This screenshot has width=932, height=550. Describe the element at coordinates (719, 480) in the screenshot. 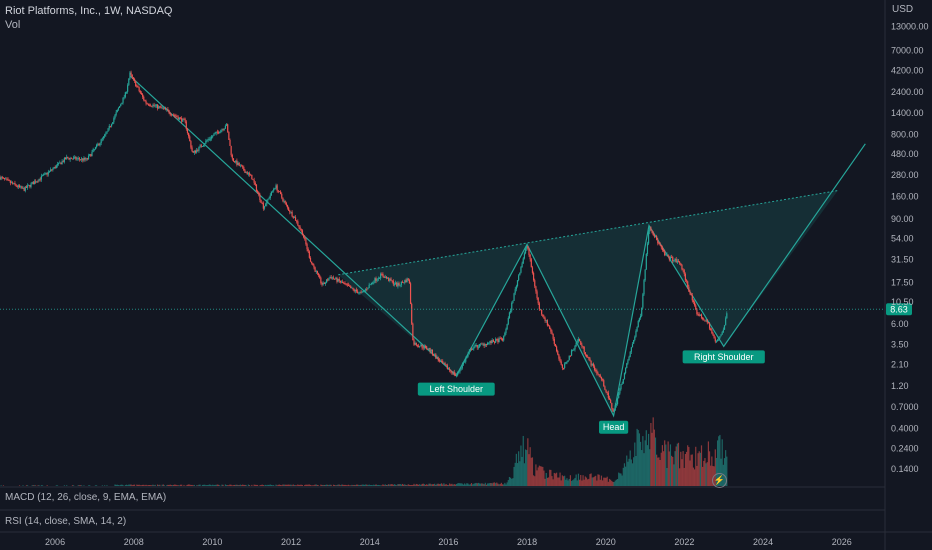

I see `lightning-icon: ⚡` at that location.